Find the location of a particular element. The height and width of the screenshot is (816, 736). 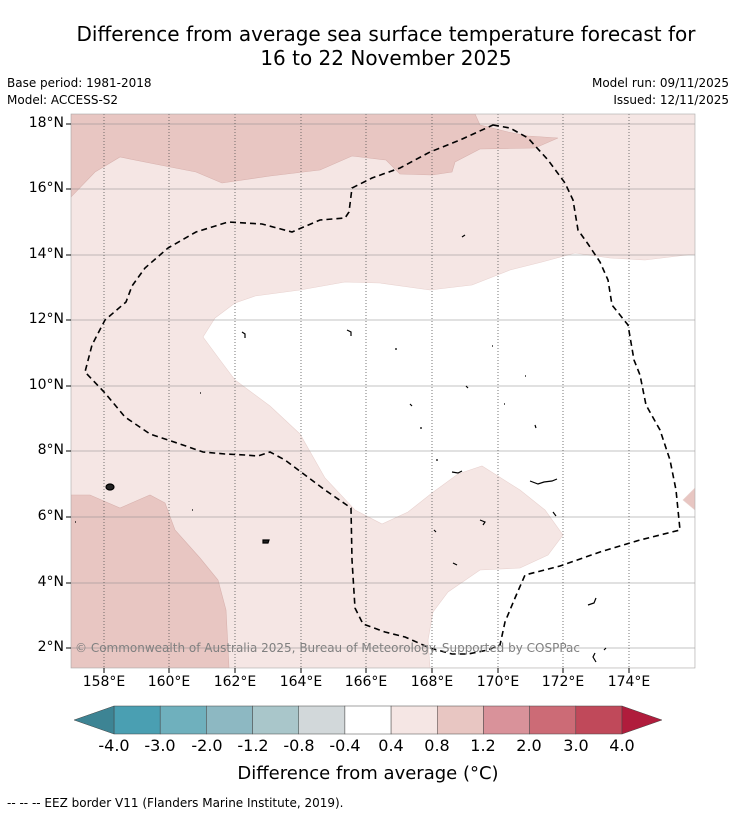

anomaly-region-southwest-0.8-1.2 is located at coordinates (150, 581).